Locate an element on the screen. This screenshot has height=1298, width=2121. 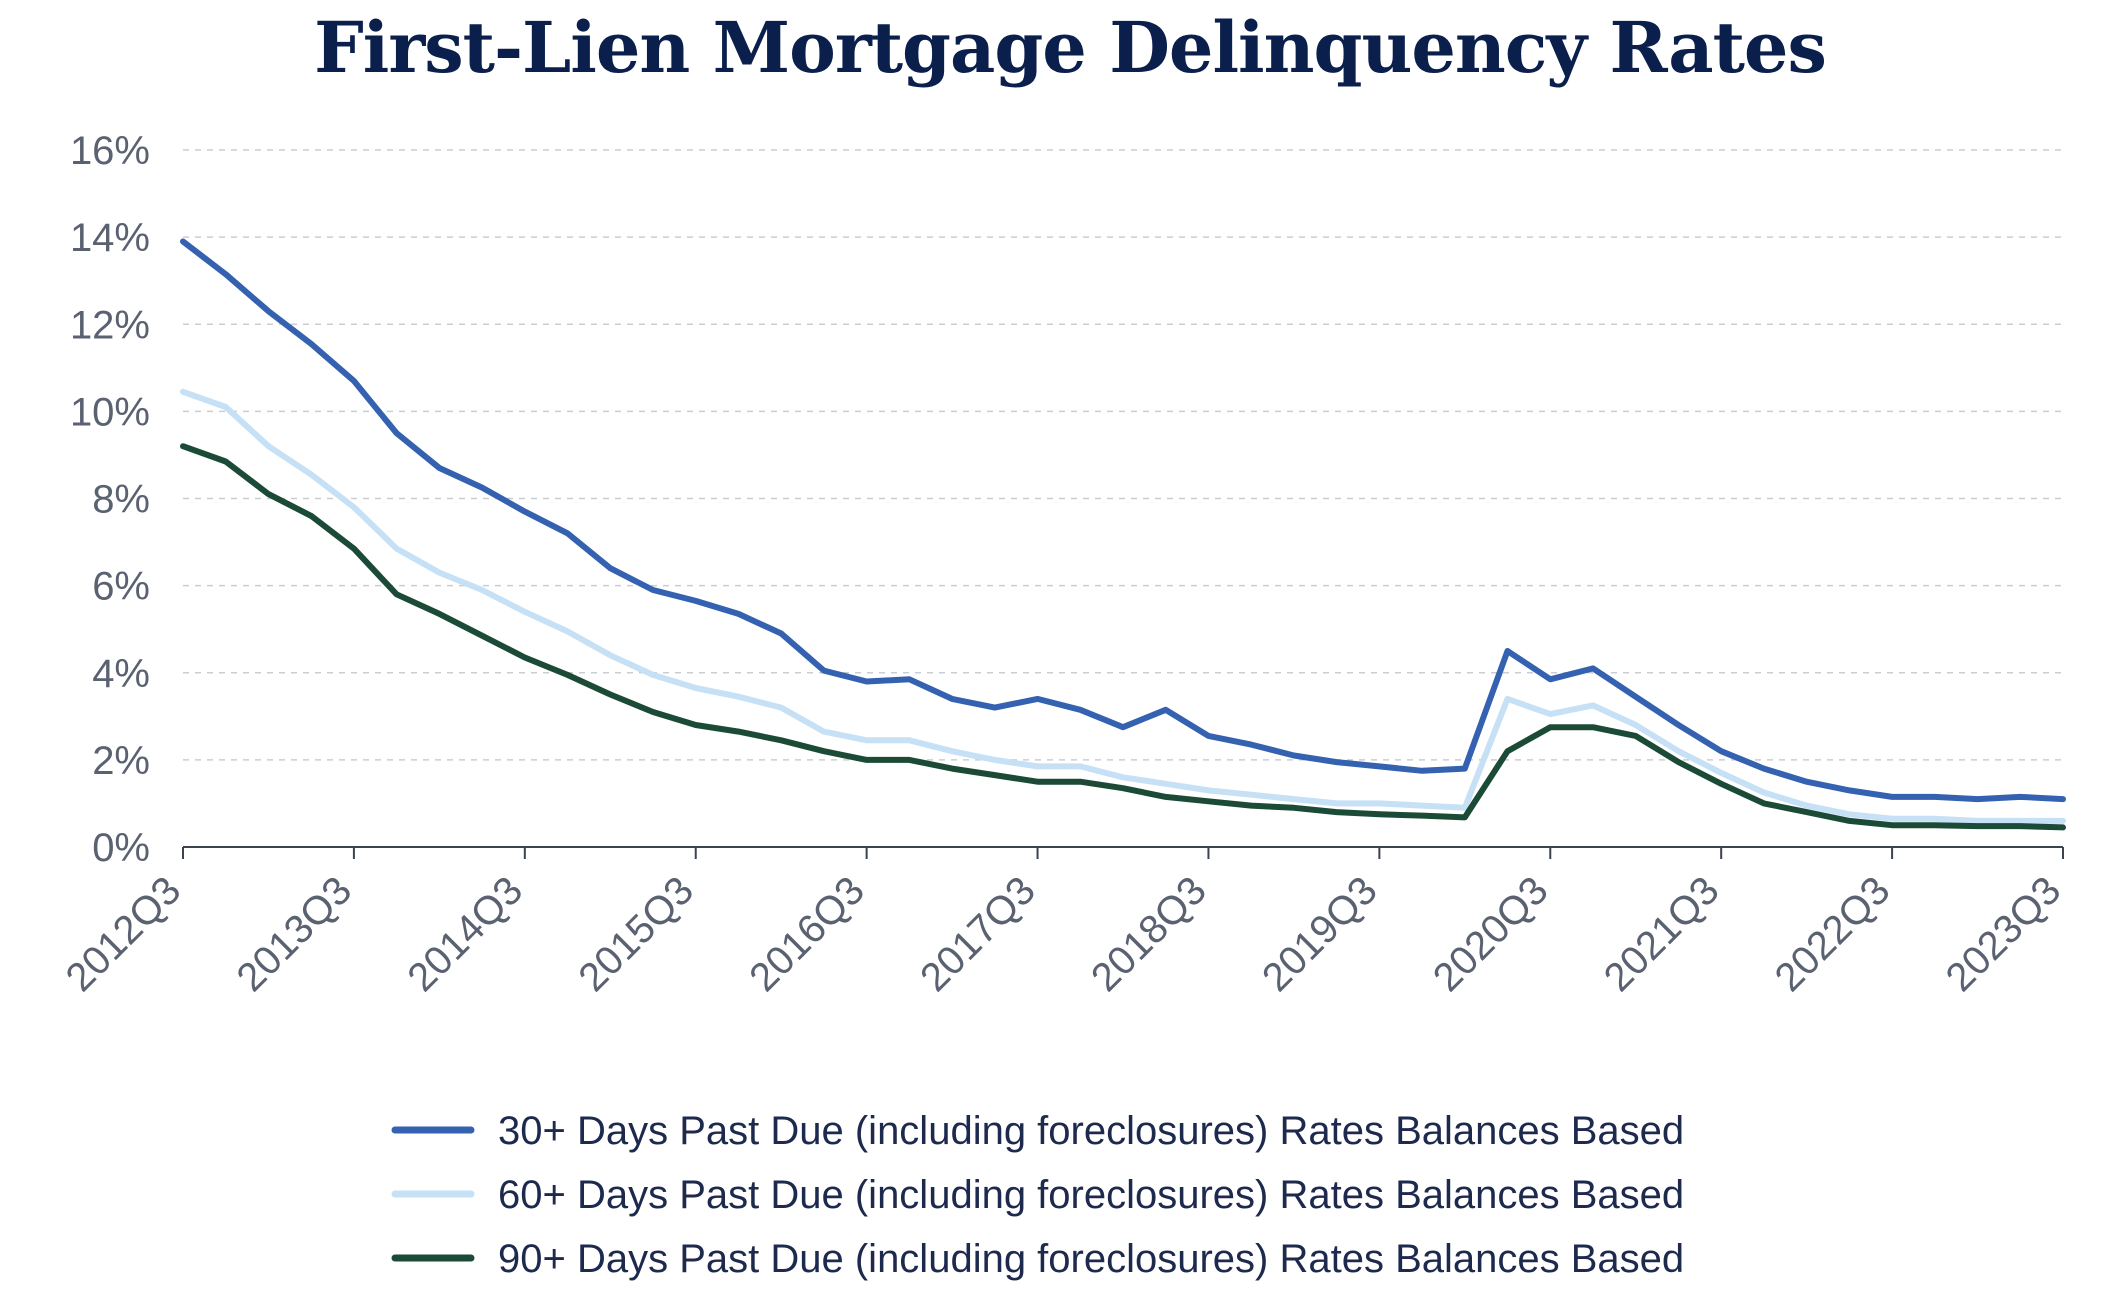
y-tick-label: 2% is located at coordinates (121, 761).